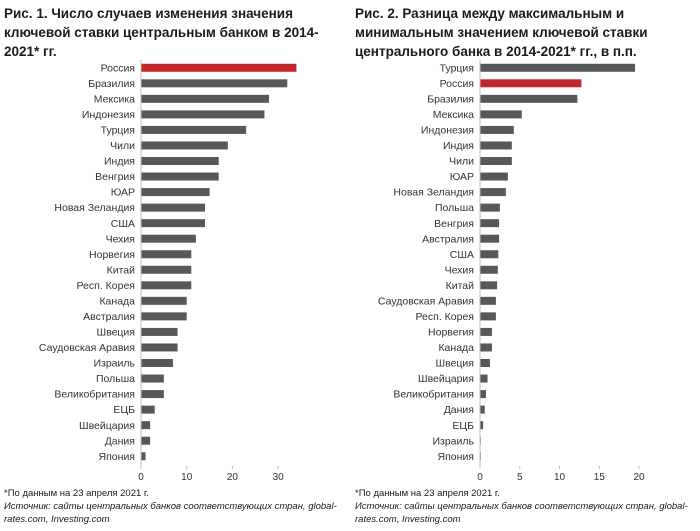 The height and width of the screenshot is (531, 700). Describe the element at coordinates (87, 348) in the screenshot. I see `category-label: Саудовская Аравия` at that location.